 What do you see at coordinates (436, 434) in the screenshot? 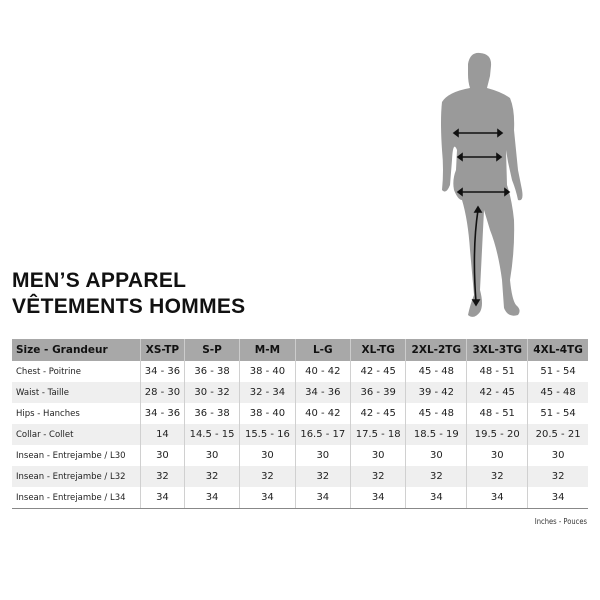
I see `table-cell: 18.5 - 19` at bounding box center [436, 434].